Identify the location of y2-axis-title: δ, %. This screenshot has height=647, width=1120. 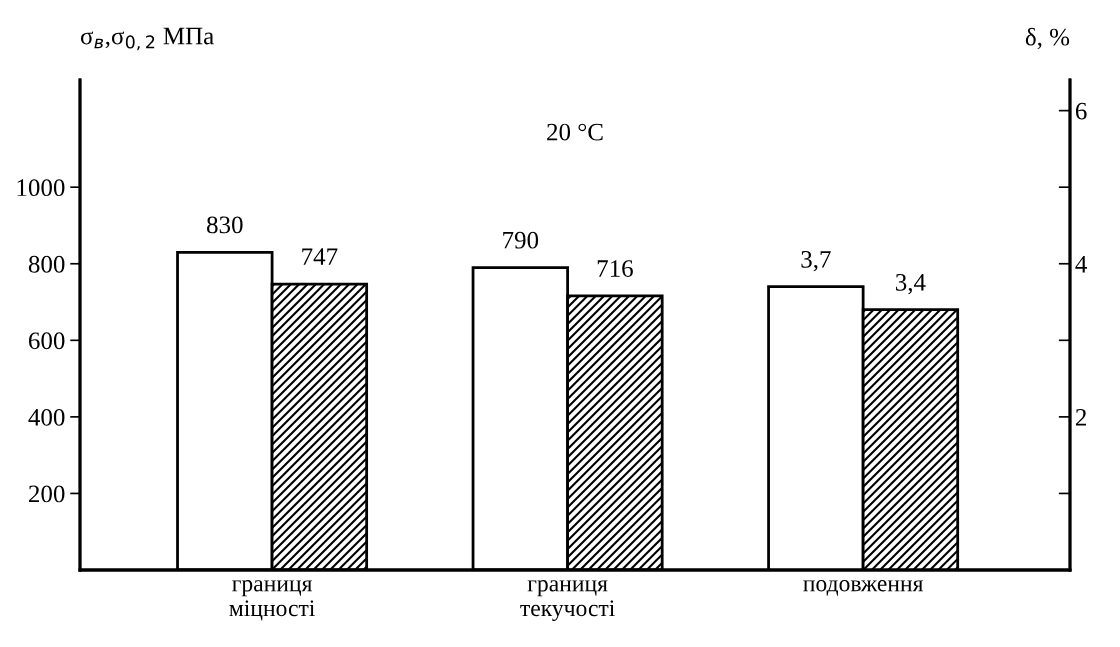
(1047, 38).